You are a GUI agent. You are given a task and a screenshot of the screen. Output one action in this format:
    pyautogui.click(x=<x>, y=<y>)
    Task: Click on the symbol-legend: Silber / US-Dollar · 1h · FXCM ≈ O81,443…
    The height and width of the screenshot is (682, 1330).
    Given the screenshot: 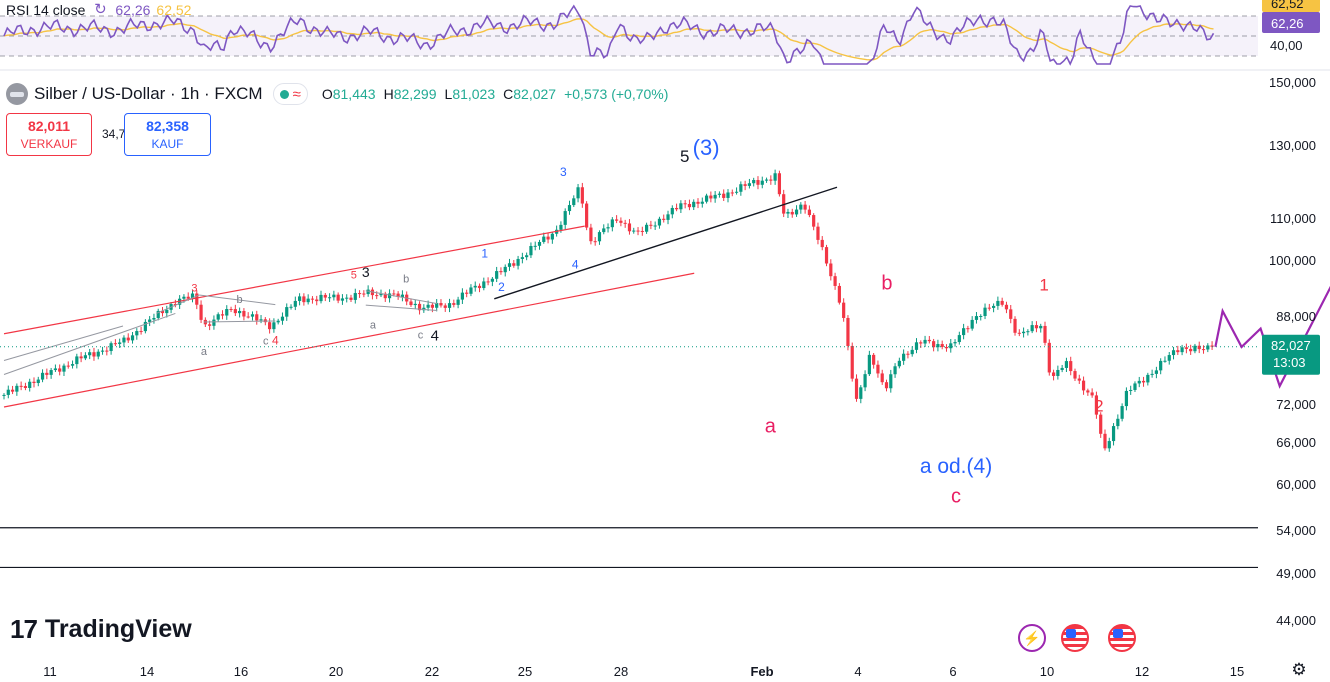 What is the action you would take?
    pyautogui.click(x=337, y=94)
    